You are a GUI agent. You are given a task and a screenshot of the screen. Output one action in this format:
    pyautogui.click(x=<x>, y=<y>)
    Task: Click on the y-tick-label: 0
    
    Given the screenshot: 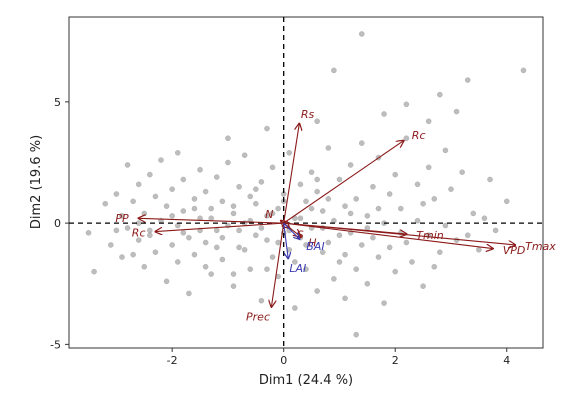 What is the action you would take?
    pyautogui.click(x=57, y=223)
    